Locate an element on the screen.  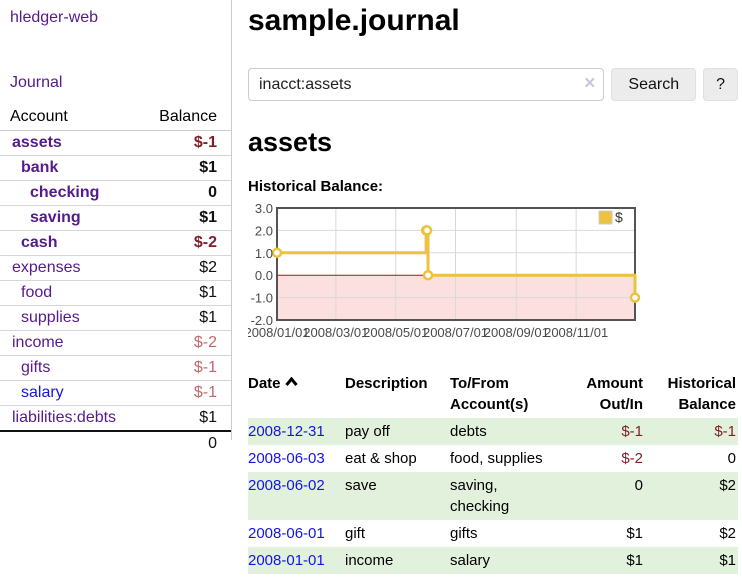
transaction-date-link: 2008-01-01 is located at coordinates (286, 560).